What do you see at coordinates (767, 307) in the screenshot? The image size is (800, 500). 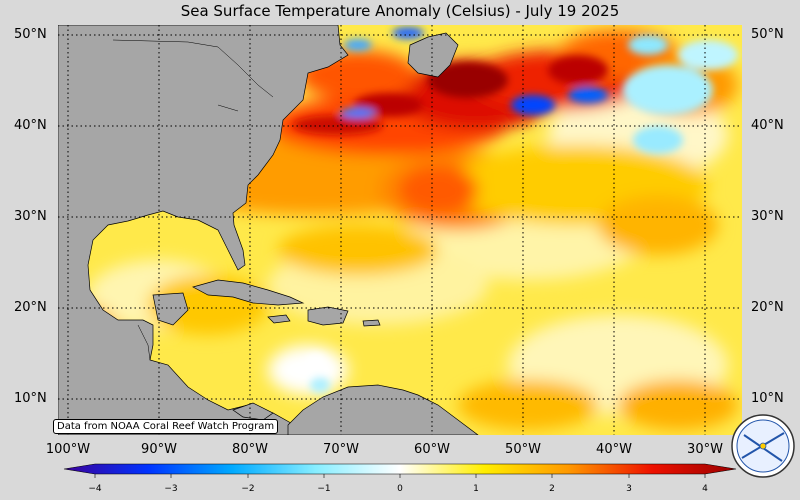 I see `lat-label-right: 20°N` at bounding box center [767, 307].